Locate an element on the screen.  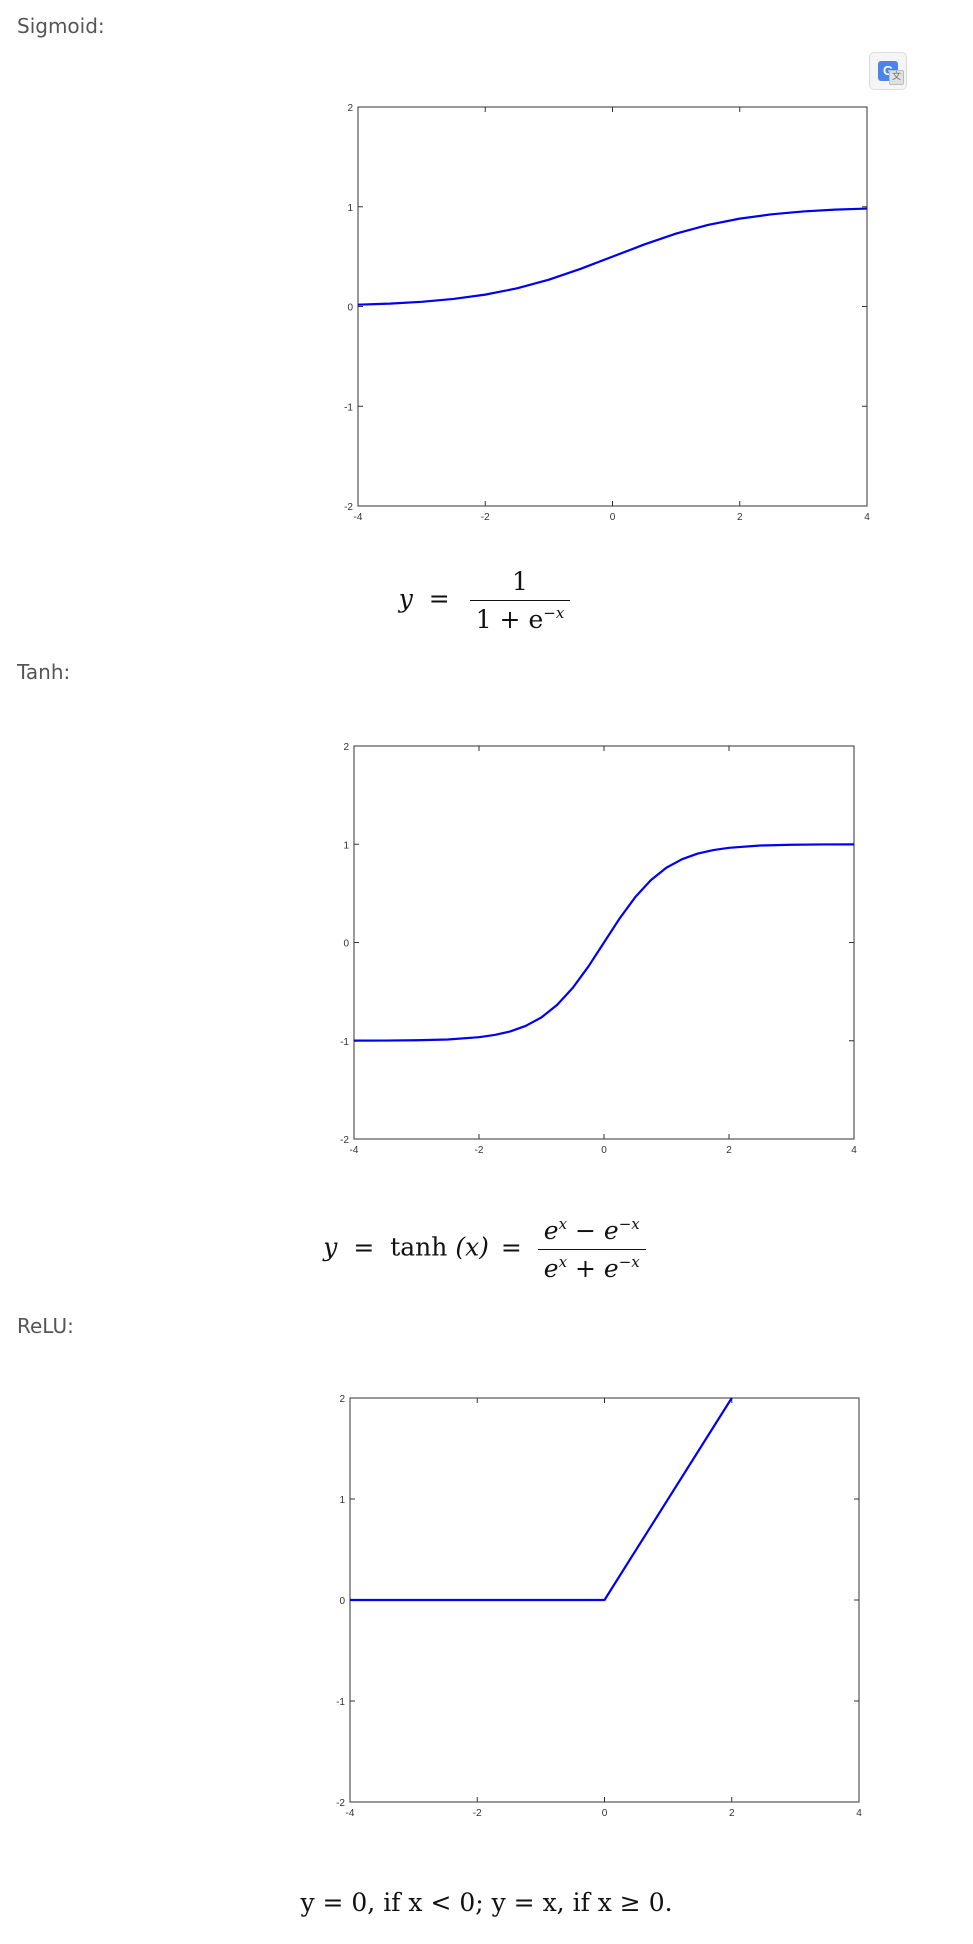
sigmoid-den-exp: −x is located at coordinates (554, 612).